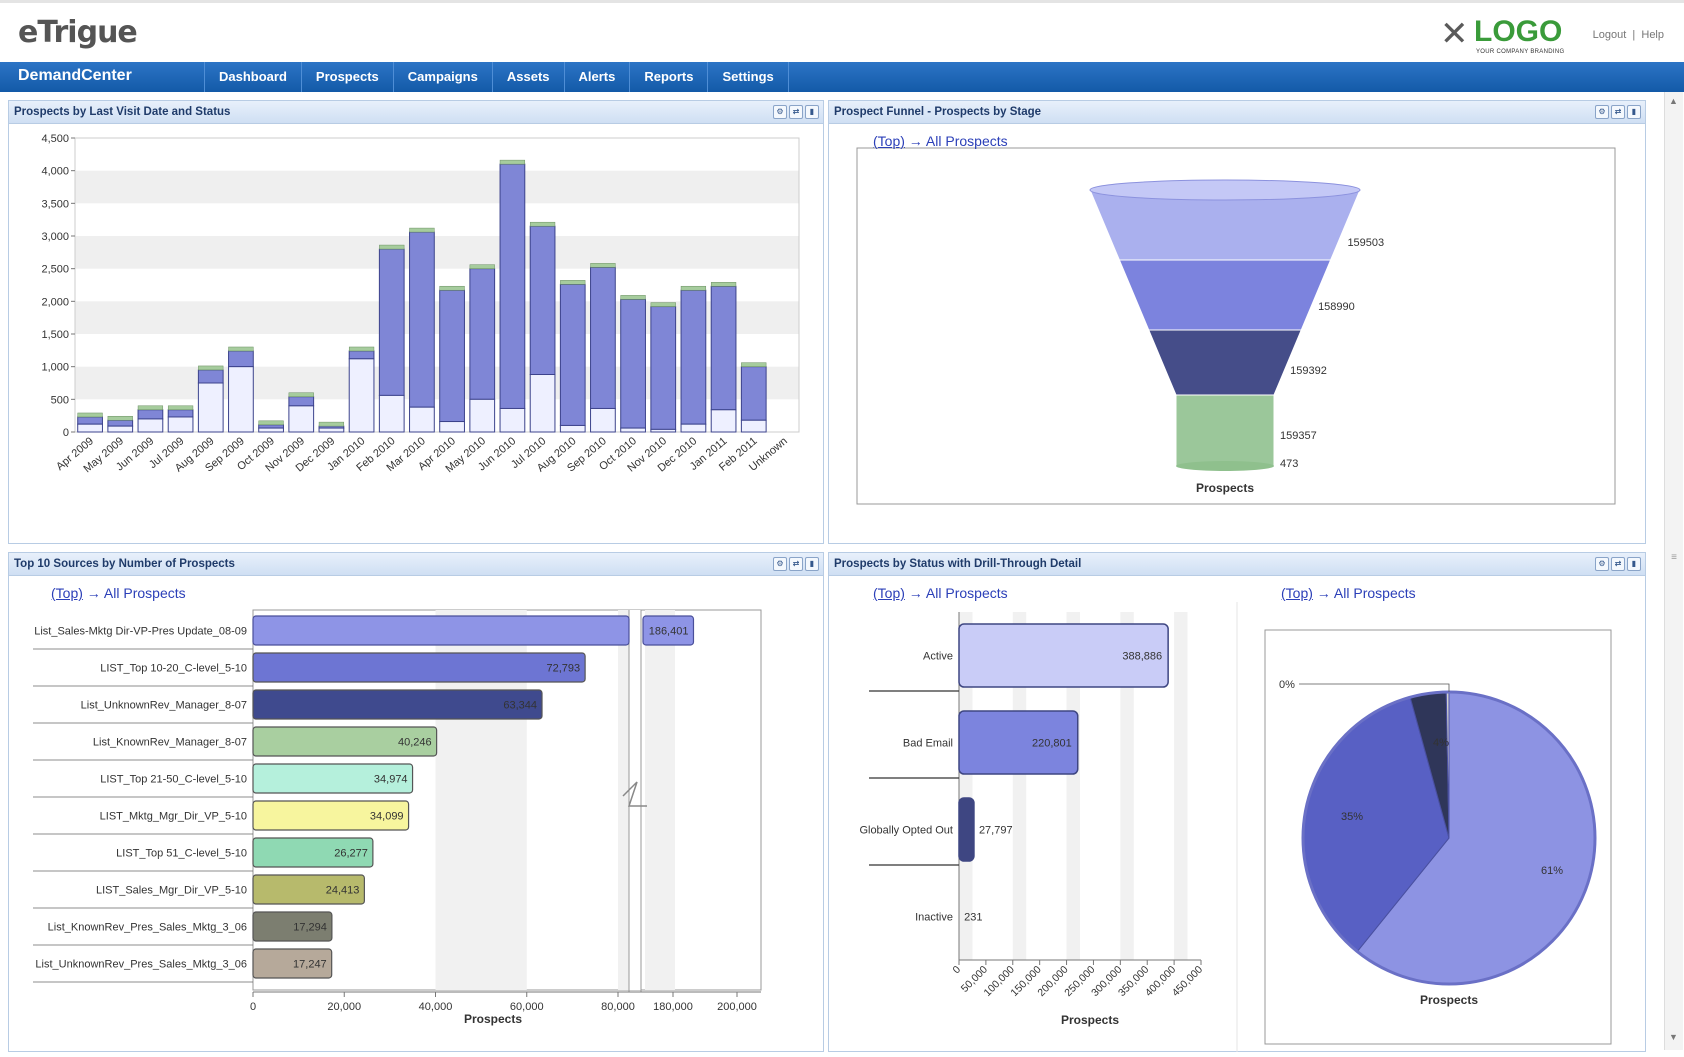  Describe the element at coordinates (527, 77) in the screenshot. I see `nav-assets: Assets` at that location.